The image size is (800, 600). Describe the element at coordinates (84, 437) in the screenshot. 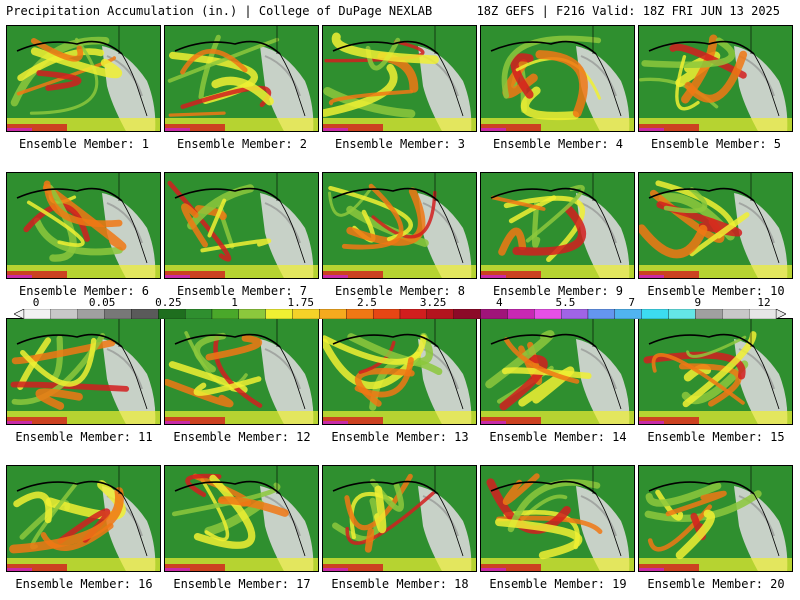

I see `ensemble-member-caption: Ensemble Member: 11` at that location.